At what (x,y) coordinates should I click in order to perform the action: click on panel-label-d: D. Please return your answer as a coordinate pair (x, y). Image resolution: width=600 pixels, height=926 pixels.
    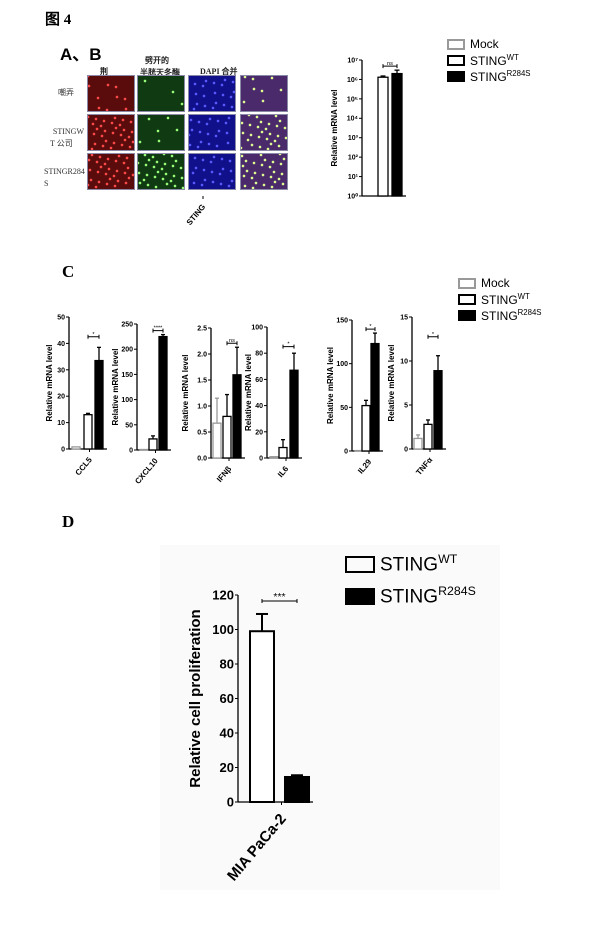
    Looking at the image, I should click on (68, 521).